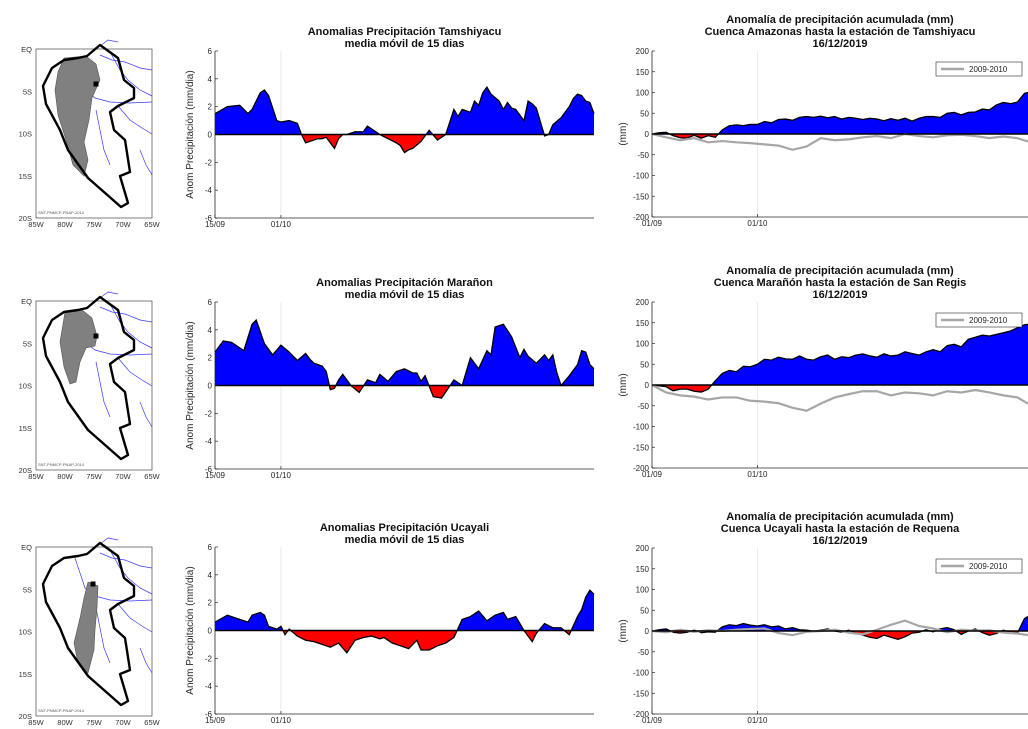 Image resolution: width=1028 pixels, height=729 pixels. What do you see at coordinates (215, 475) in the screenshot?
I see `x-tick-label: 15/09` at bounding box center [215, 475].